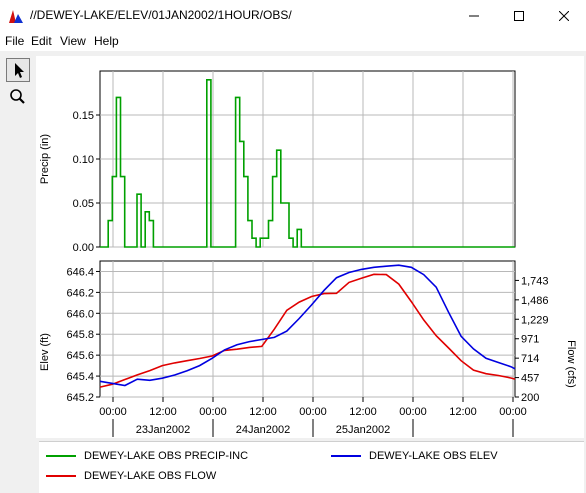  I want to click on legend-swatch-flow, so click(61, 476).